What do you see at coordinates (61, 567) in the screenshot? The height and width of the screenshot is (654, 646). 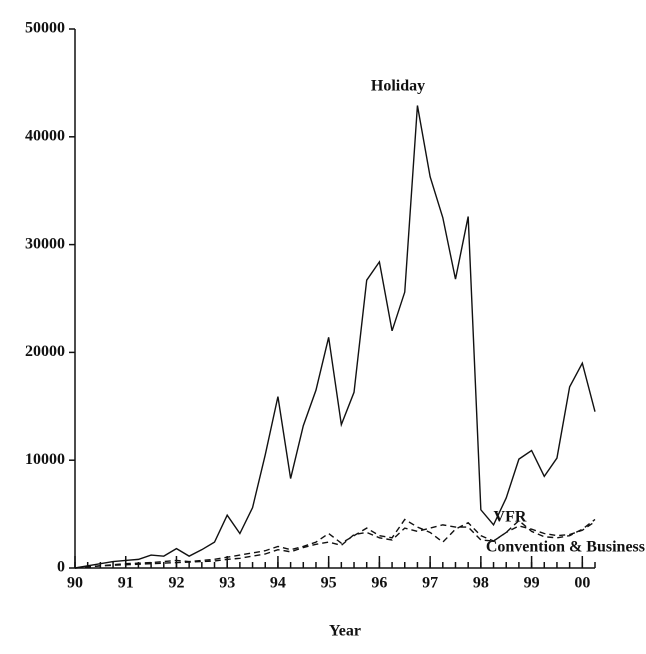 I see `y-tick-label: 0` at bounding box center [61, 567].